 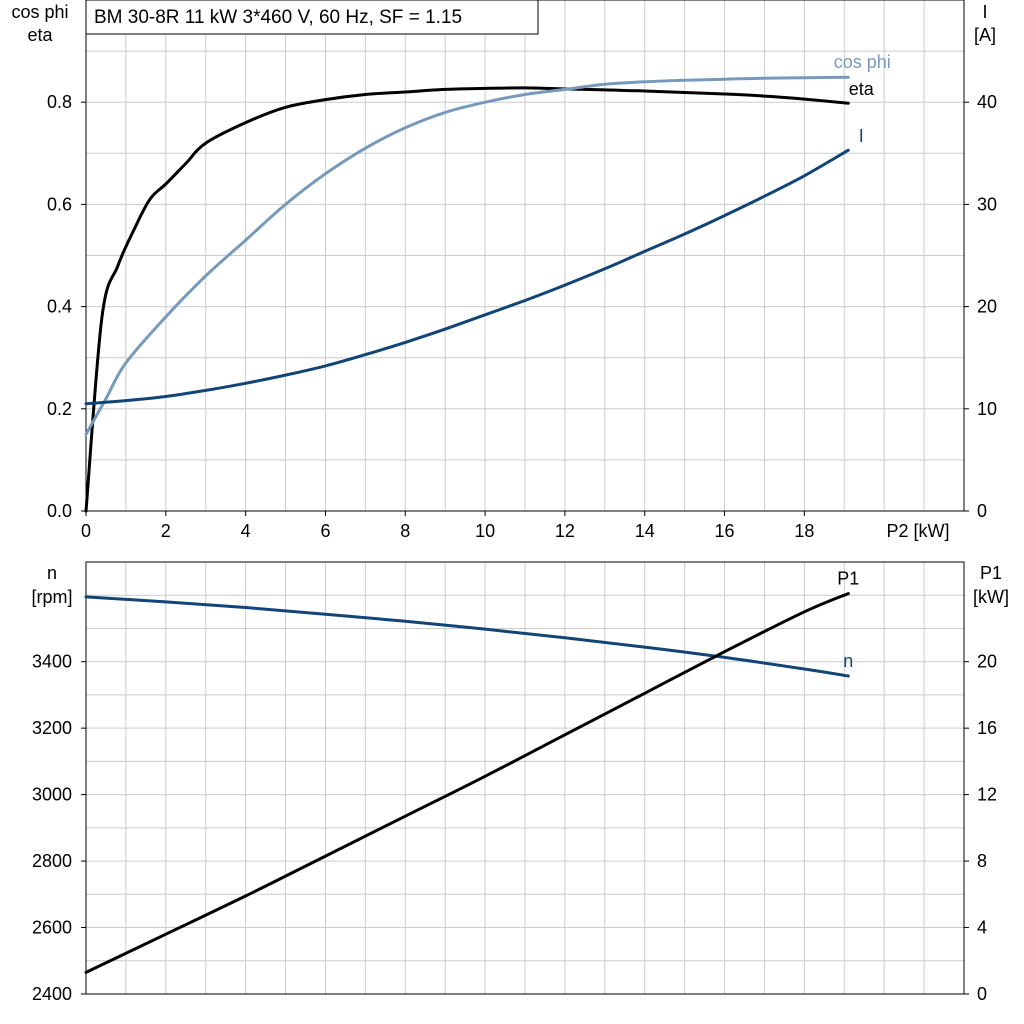 What do you see at coordinates (980, 828) in the screenshot?
I see `bottom-y-ticks-right: 0 4 8 12 16 20` at bounding box center [980, 828].